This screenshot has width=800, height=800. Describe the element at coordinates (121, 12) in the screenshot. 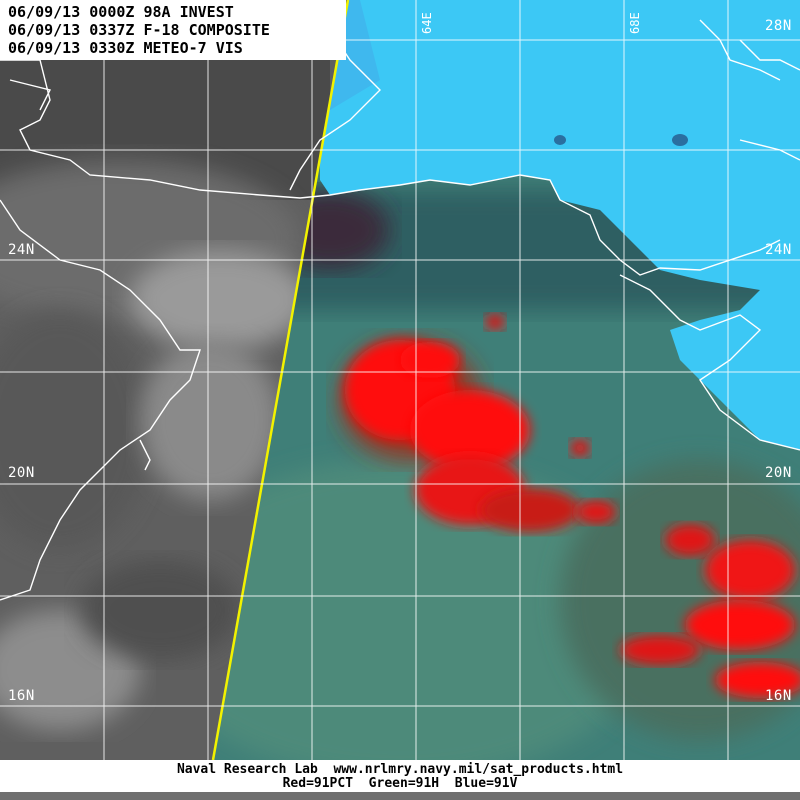

I see `header-line-invest: 06/09/13 0000Z 98A INVEST` at that location.